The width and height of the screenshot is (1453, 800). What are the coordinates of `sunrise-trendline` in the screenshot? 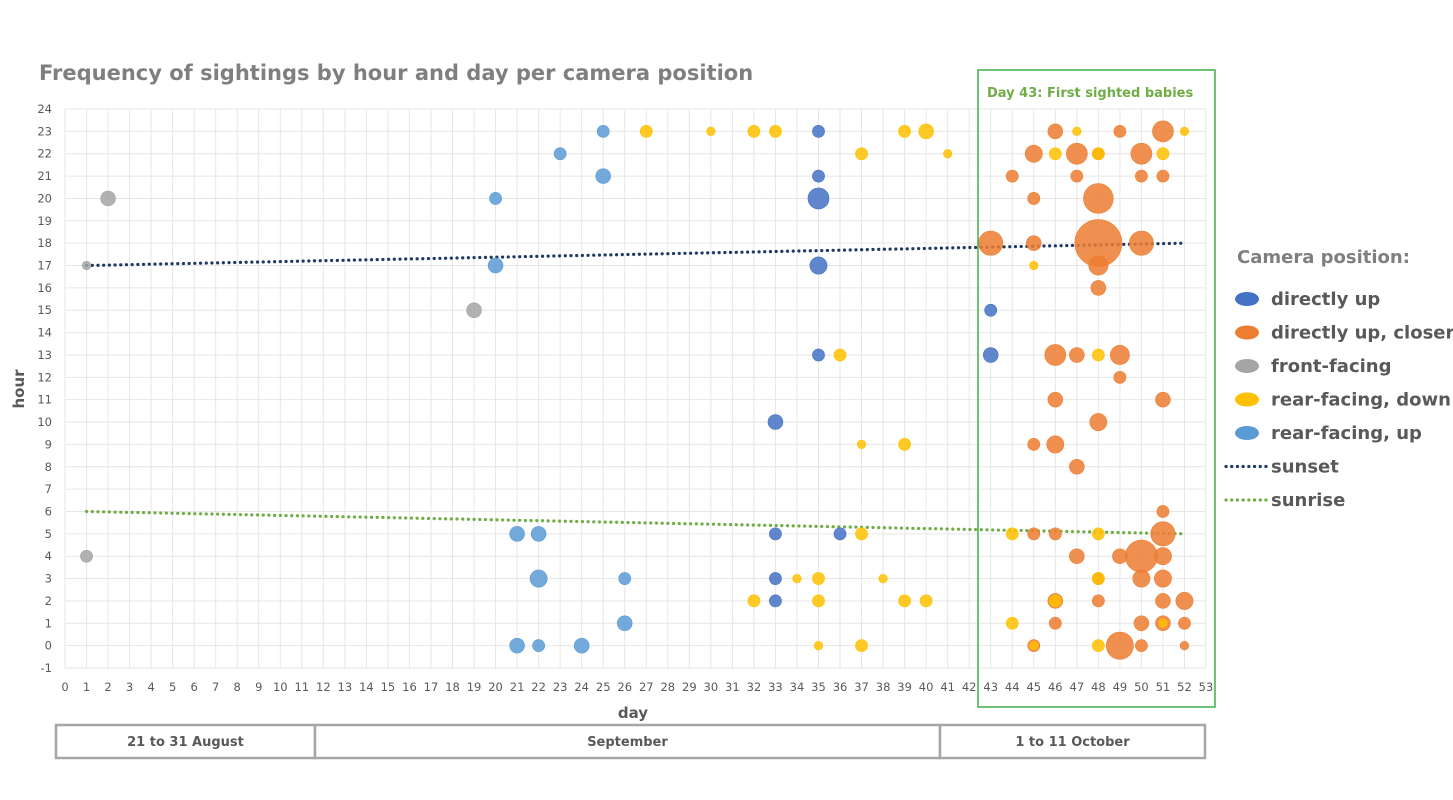 It's located at (635, 522).